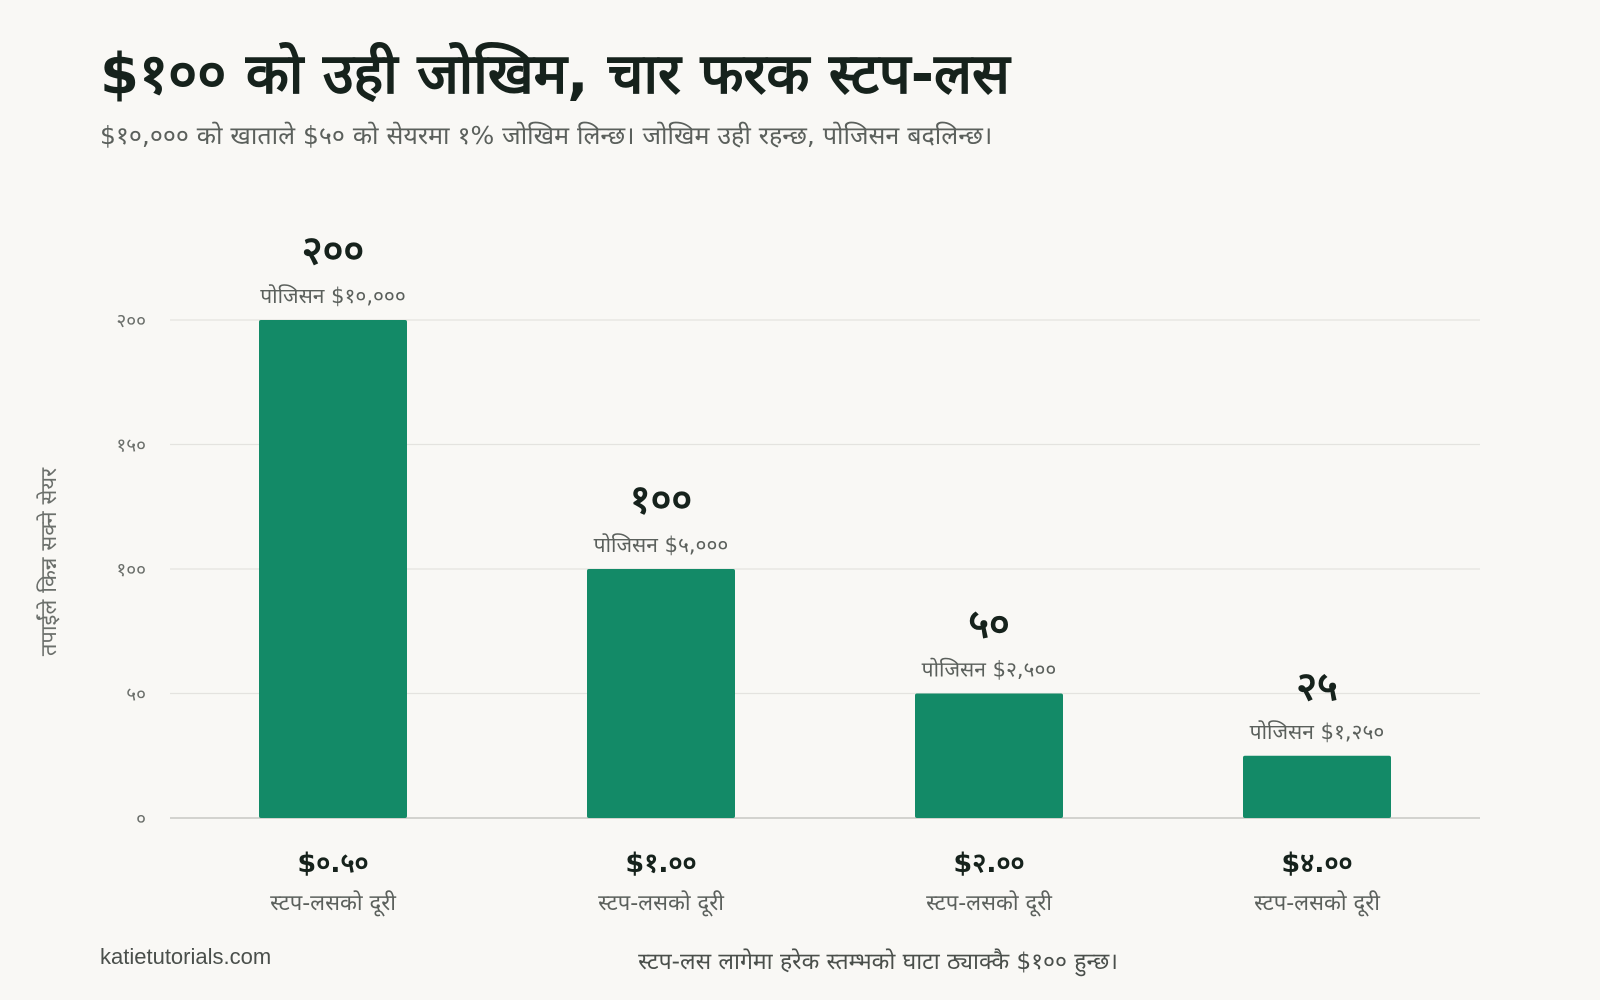 Image resolution: width=1600 pixels, height=1000 pixels. I want to click on y-tick-label: १५०, so click(131, 446).